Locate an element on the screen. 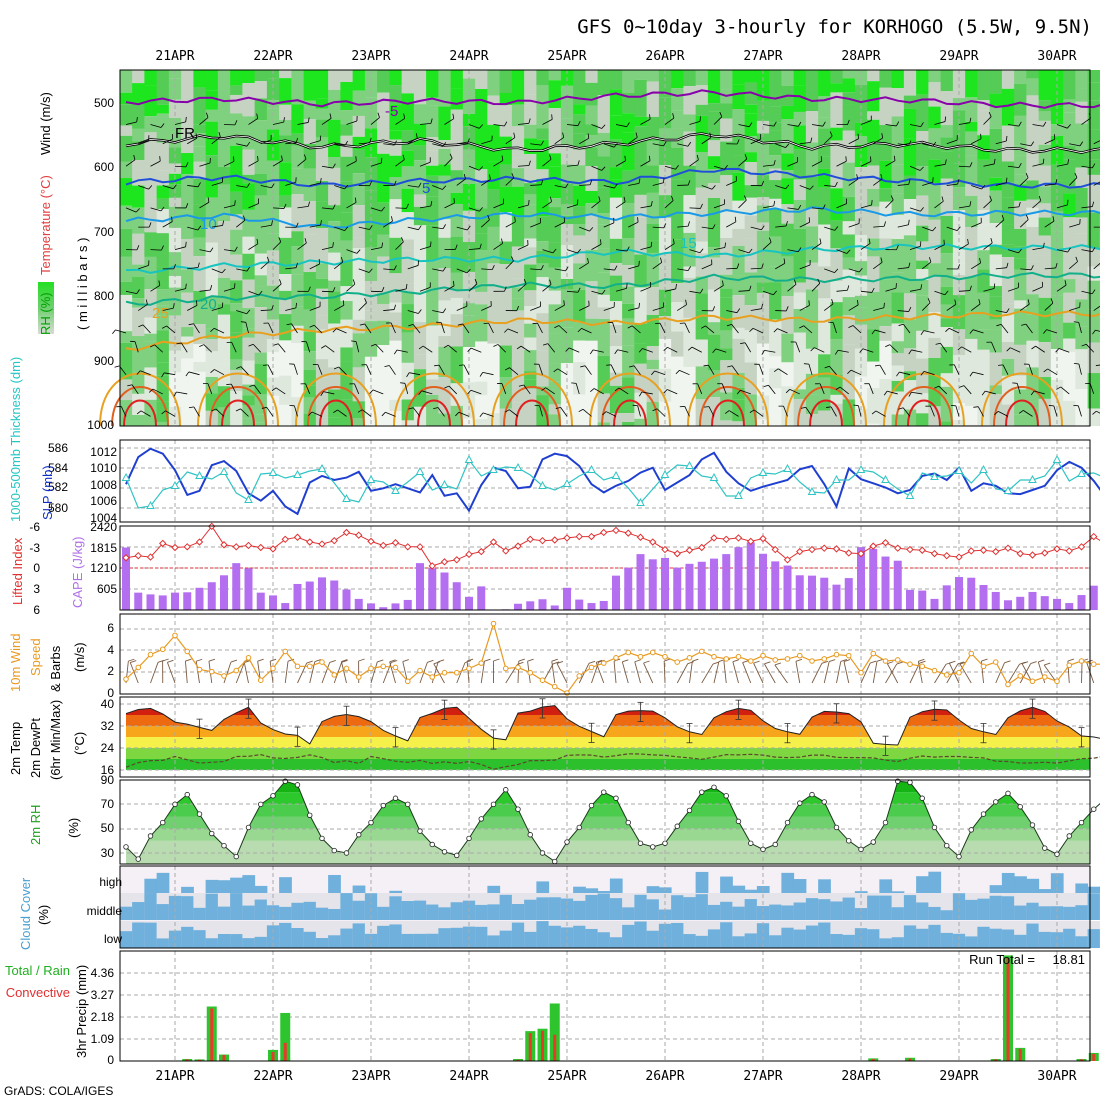  millibars-label: ( m i l l i b a r s ) is located at coordinates (82, 284).